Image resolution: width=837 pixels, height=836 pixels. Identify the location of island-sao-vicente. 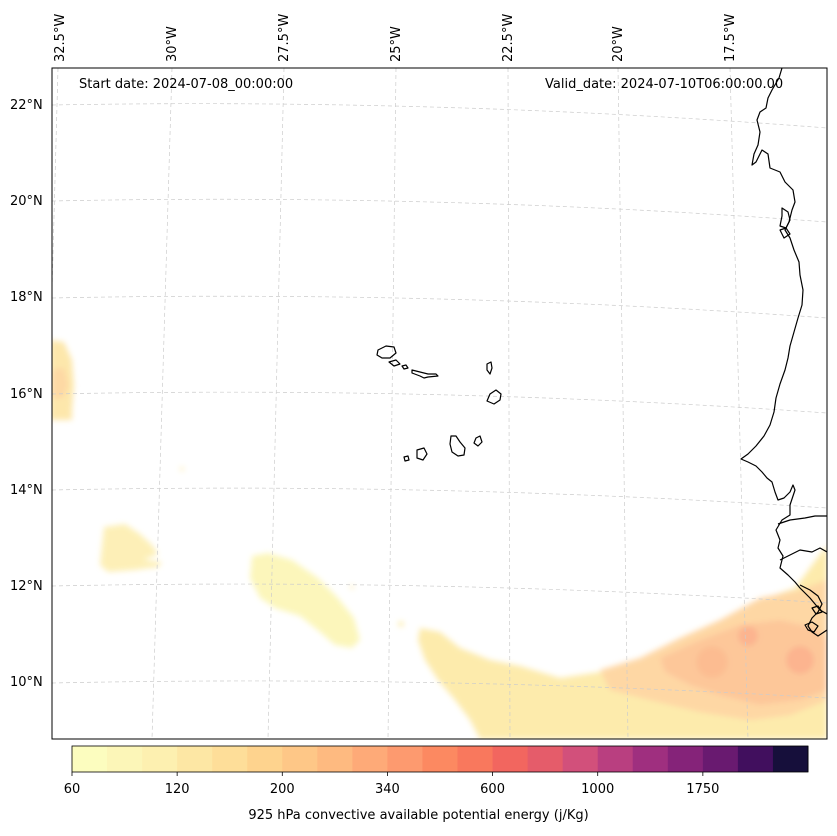
(394, 363).